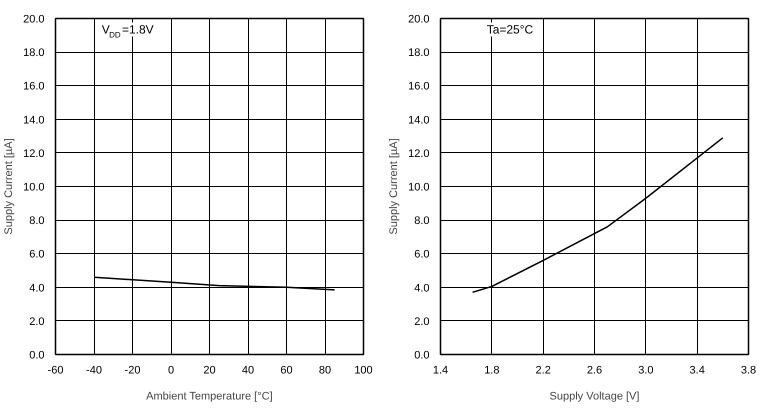  What do you see at coordinates (492, 370) in the screenshot?
I see `x-tick-label: 1.8` at bounding box center [492, 370].